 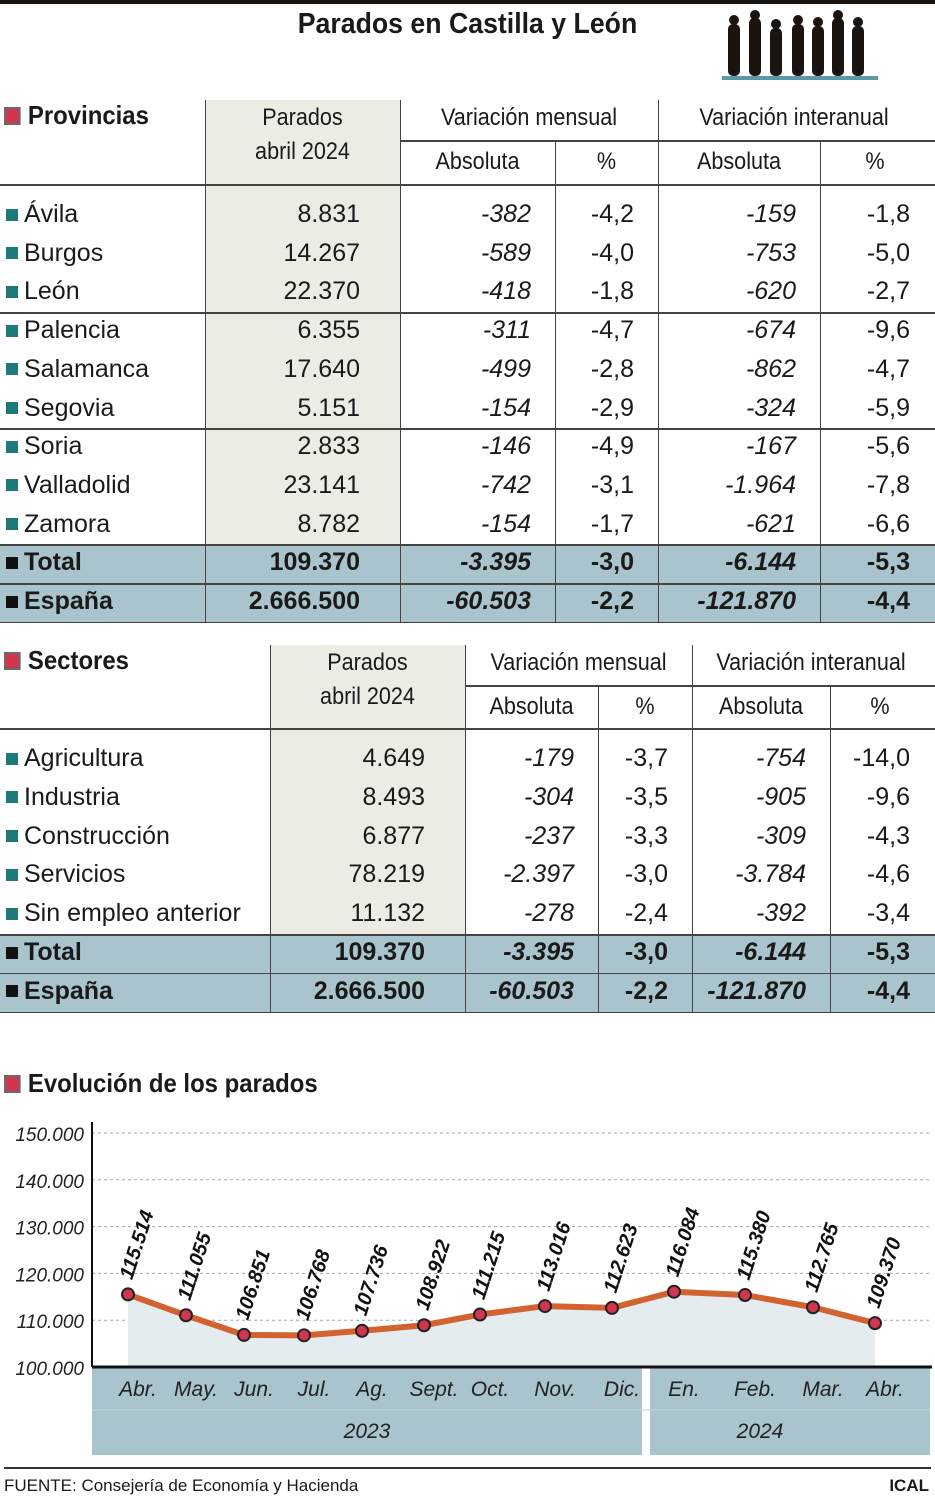 I want to click on row-name: Segovia, so click(x=60, y=408).